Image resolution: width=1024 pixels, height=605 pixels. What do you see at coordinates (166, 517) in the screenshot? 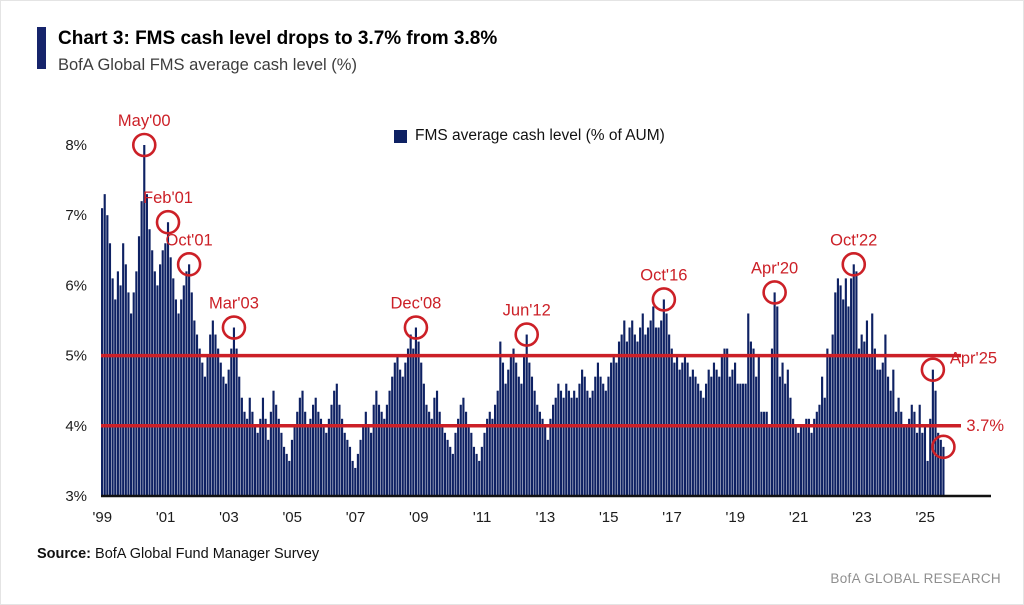
I see `x-tick-label: '01` at bounding box center [166, 517].